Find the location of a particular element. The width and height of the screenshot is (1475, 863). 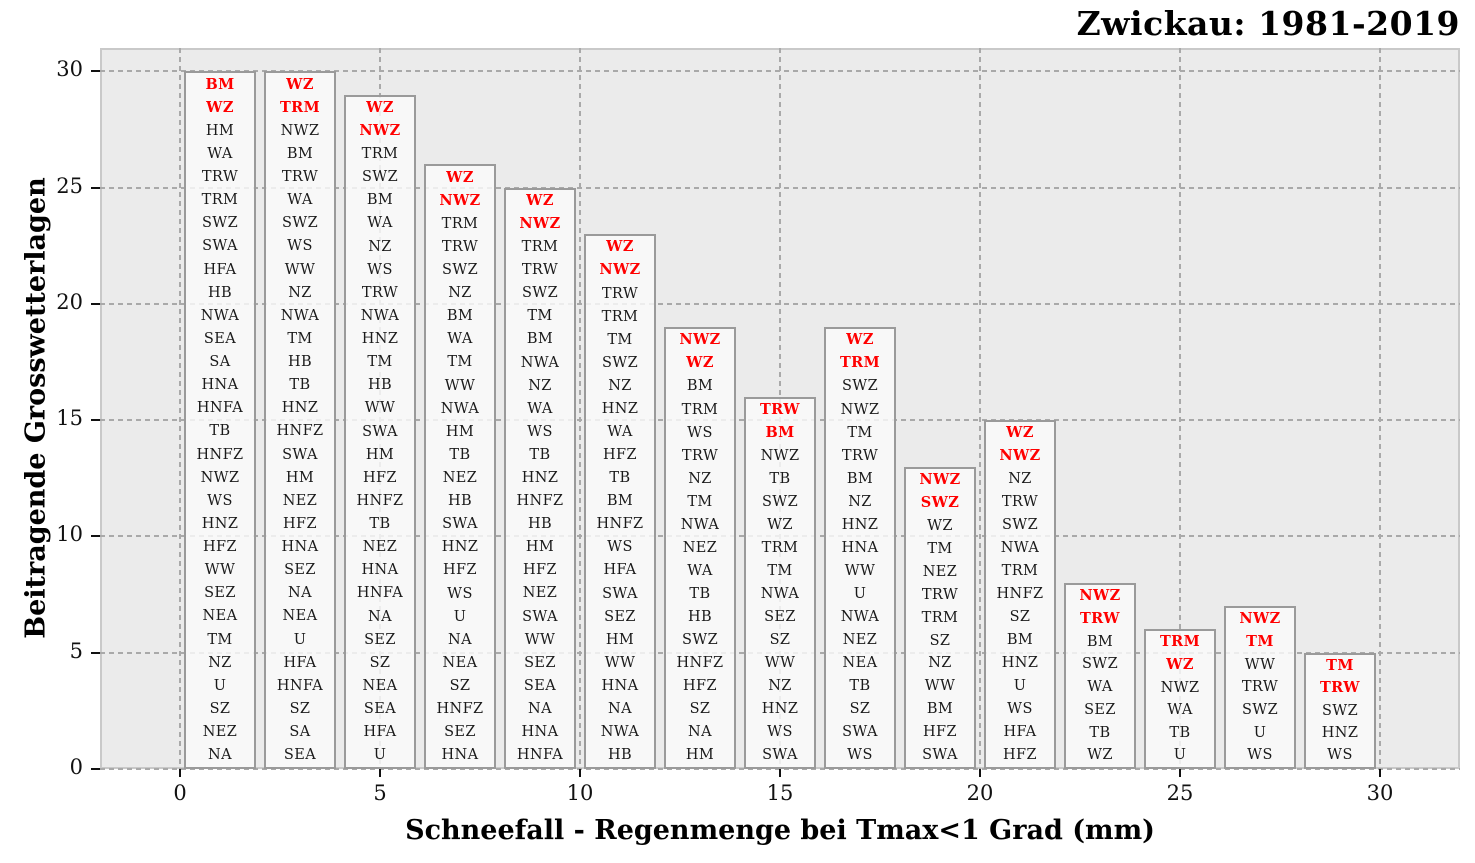

gwl-slot: TM is located at coordinates (1340, 666).